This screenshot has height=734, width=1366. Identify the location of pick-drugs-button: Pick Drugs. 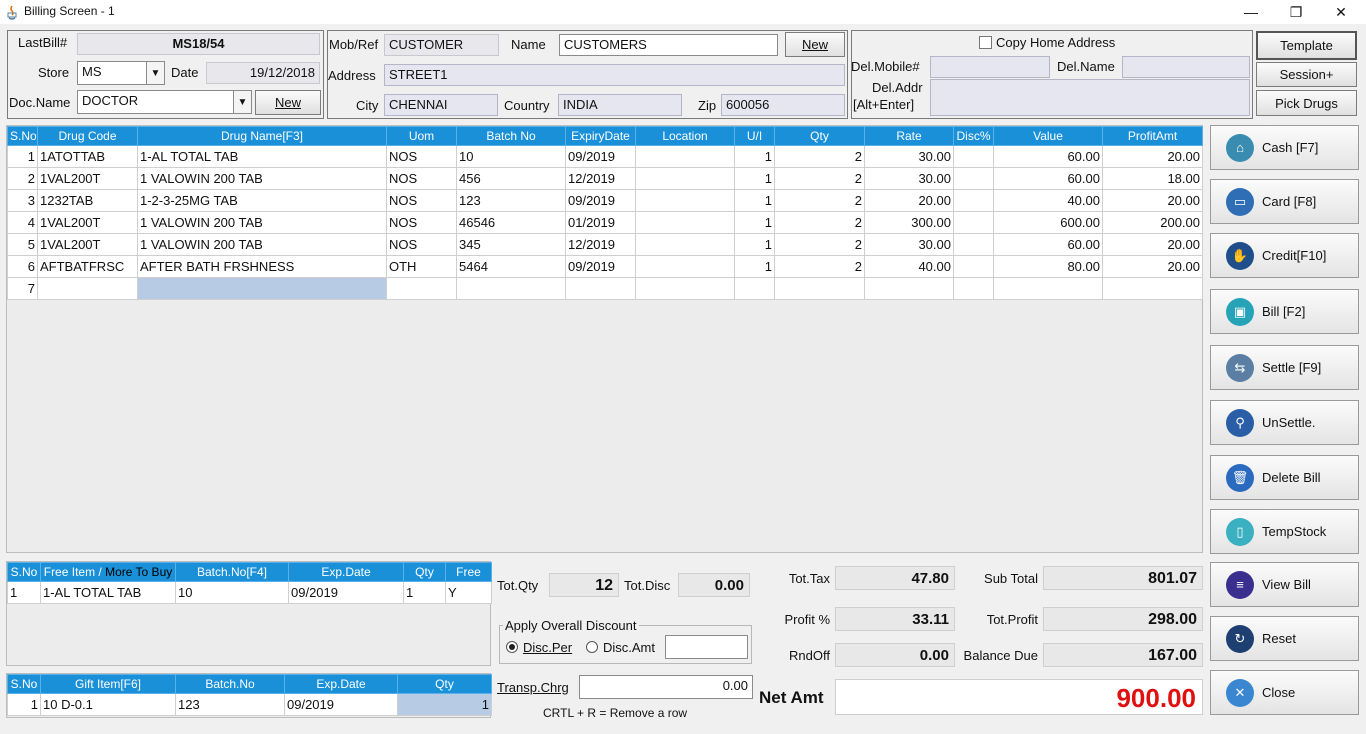
(1306, 103).